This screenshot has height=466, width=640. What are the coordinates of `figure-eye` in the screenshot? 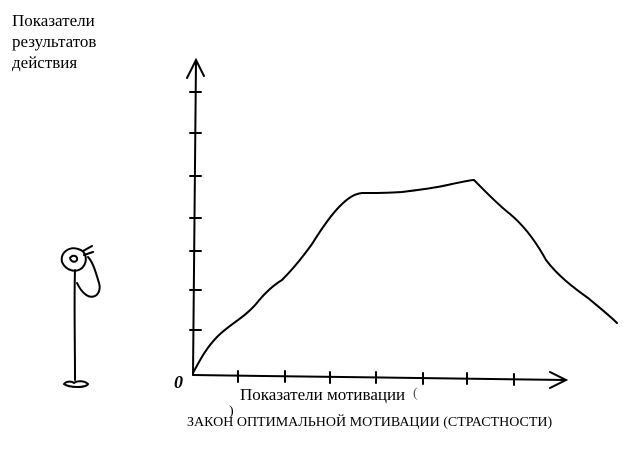 It's located at (74, 258).